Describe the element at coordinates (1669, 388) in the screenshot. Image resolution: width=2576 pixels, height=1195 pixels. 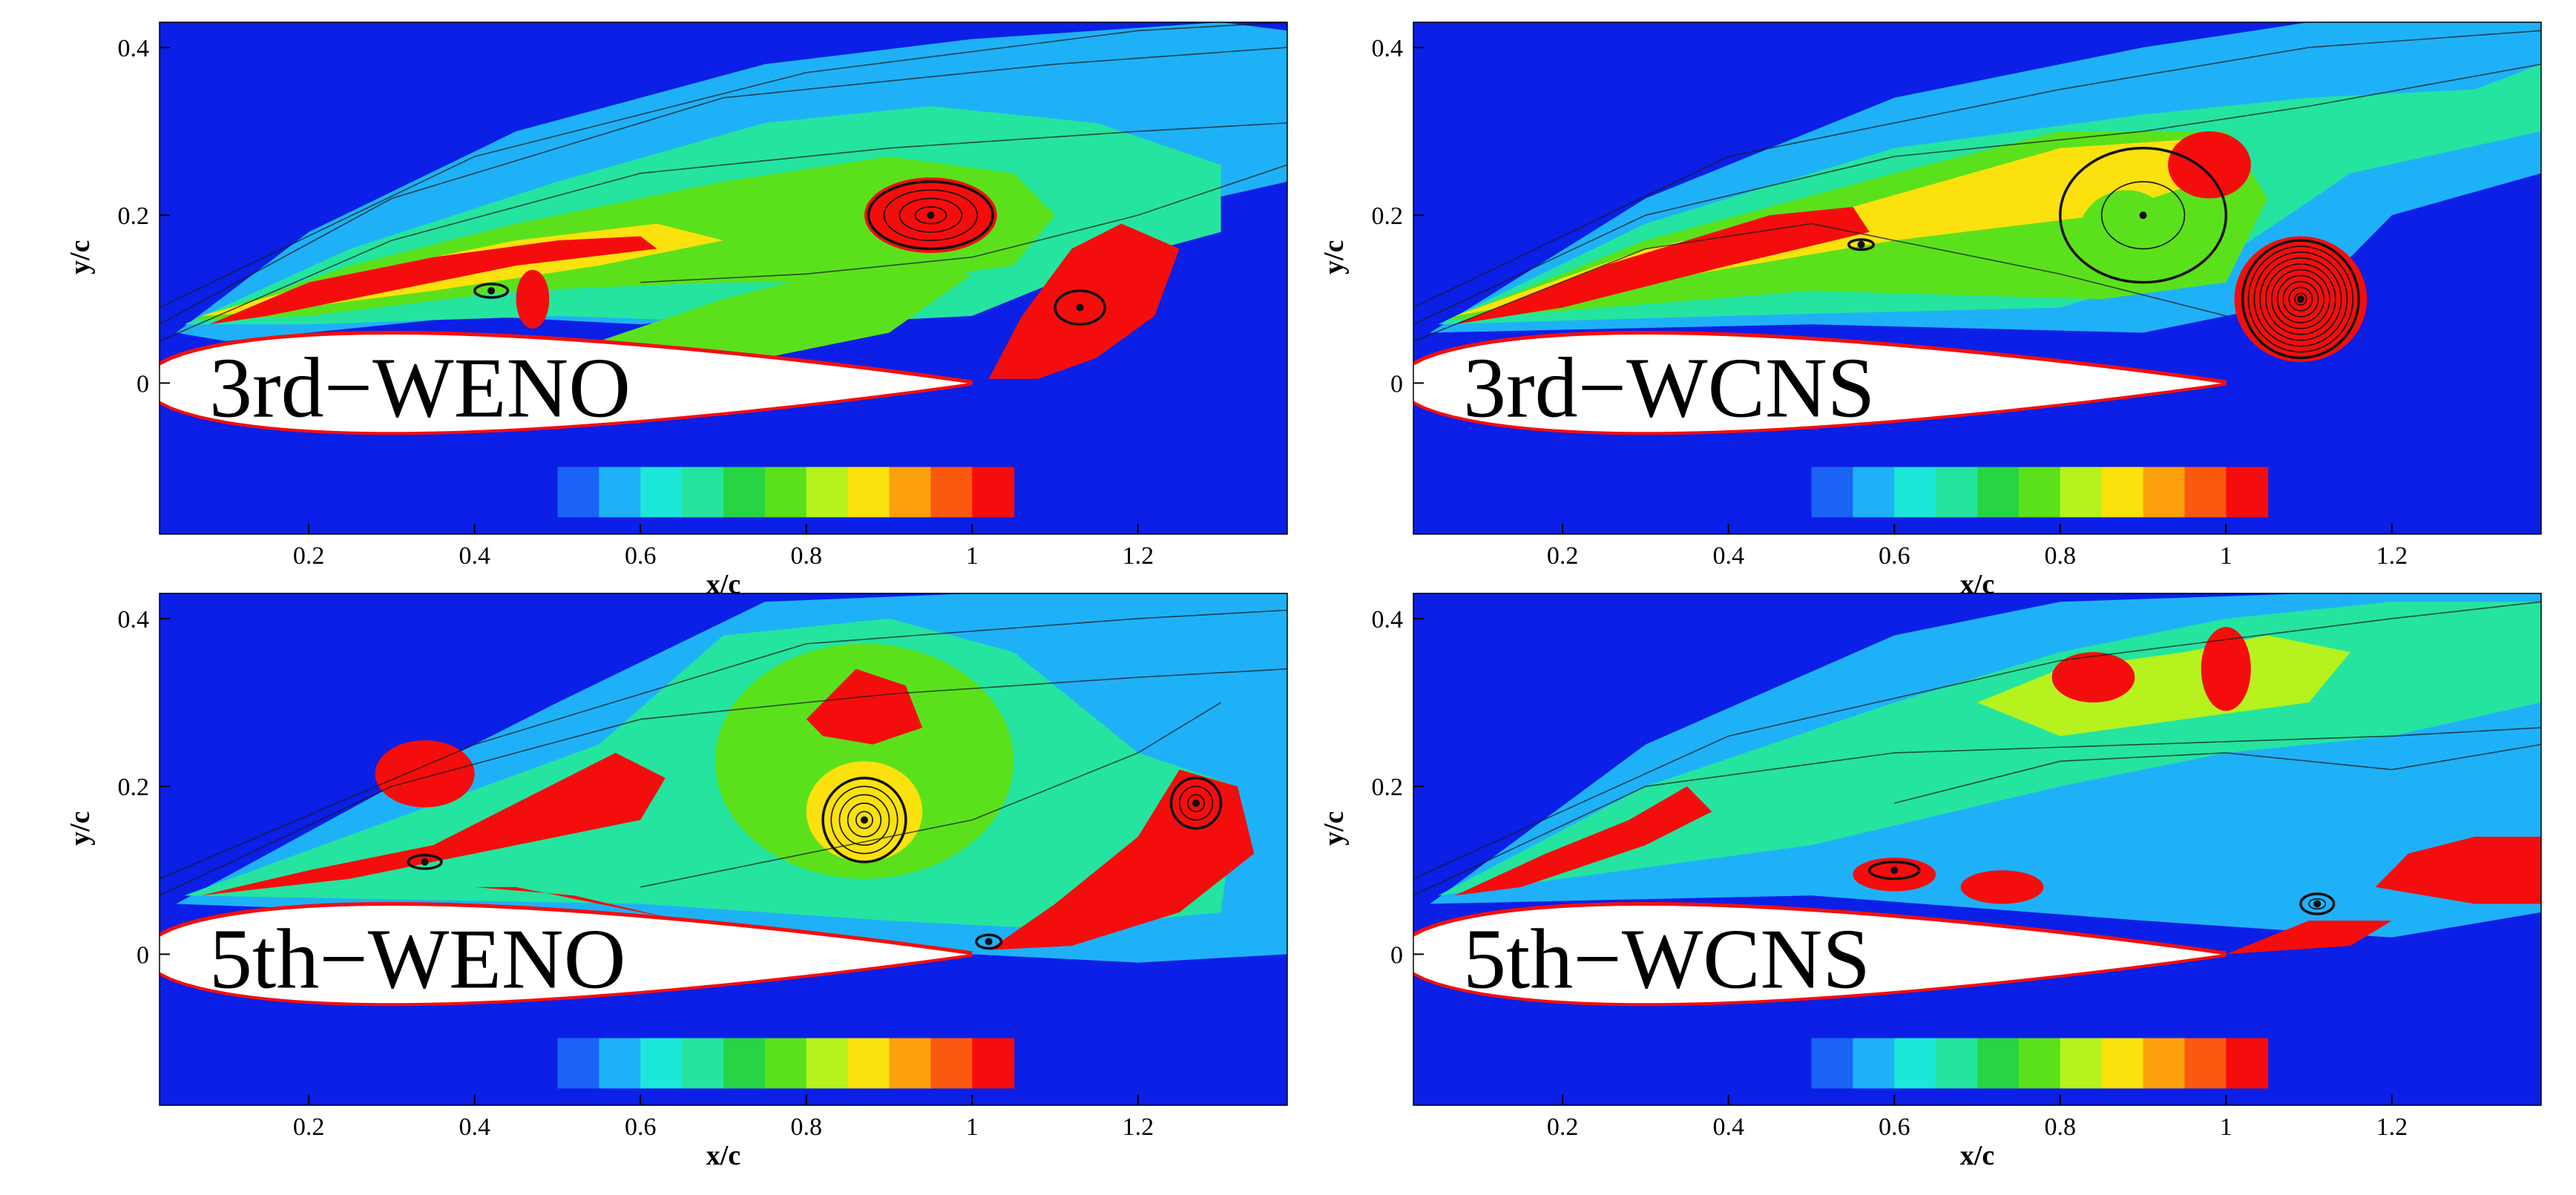
I see `scheme-label: 3rd−WCNS` at that location.